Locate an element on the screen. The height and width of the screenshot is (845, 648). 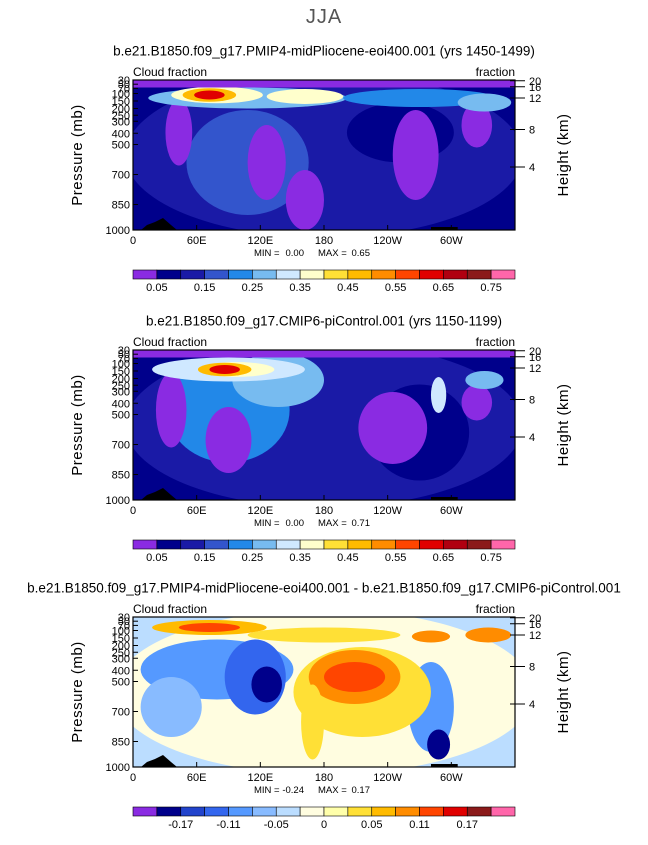
xtick-label: 60W is located at coordinates (451, 241).